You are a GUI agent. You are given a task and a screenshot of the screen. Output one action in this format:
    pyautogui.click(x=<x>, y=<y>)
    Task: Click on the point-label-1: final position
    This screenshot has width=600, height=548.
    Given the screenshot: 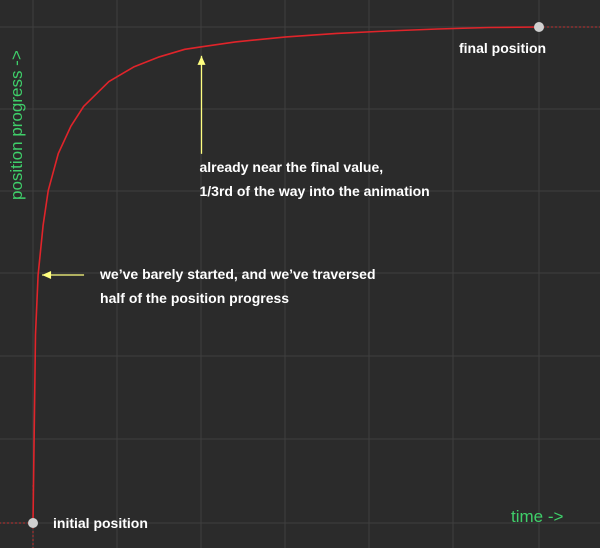 What is the action you would take?
    pyautogui.click(x=502, y=48)
    